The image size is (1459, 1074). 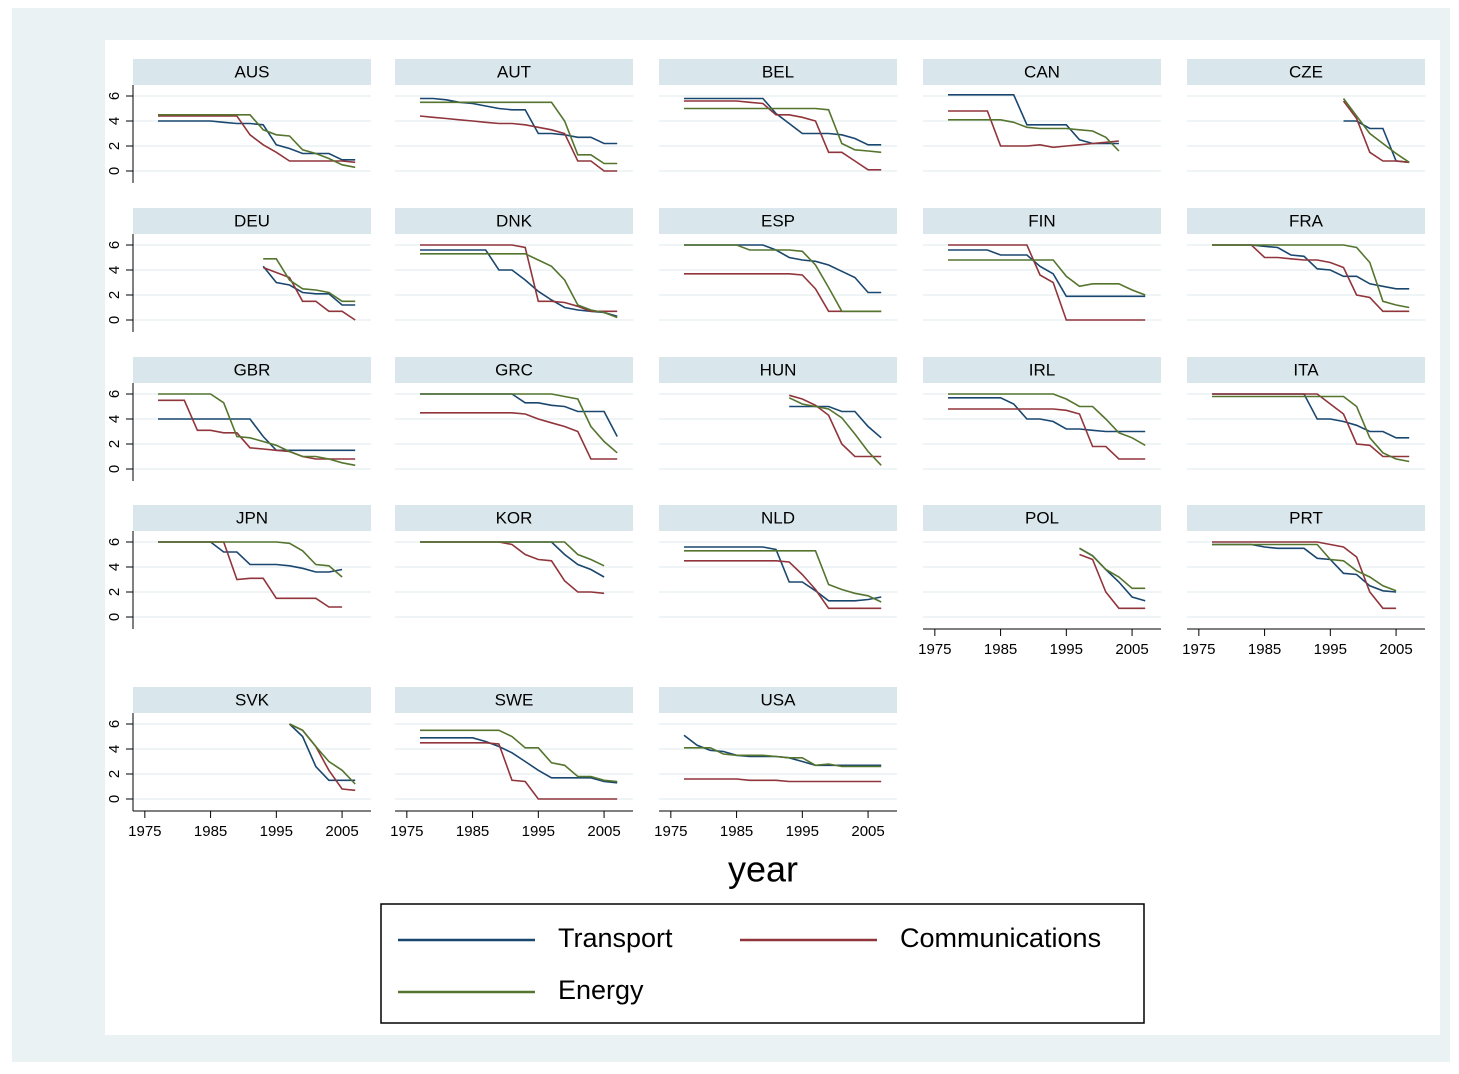 I want to click on panel-title: NLD, so click(x=778, y=517).